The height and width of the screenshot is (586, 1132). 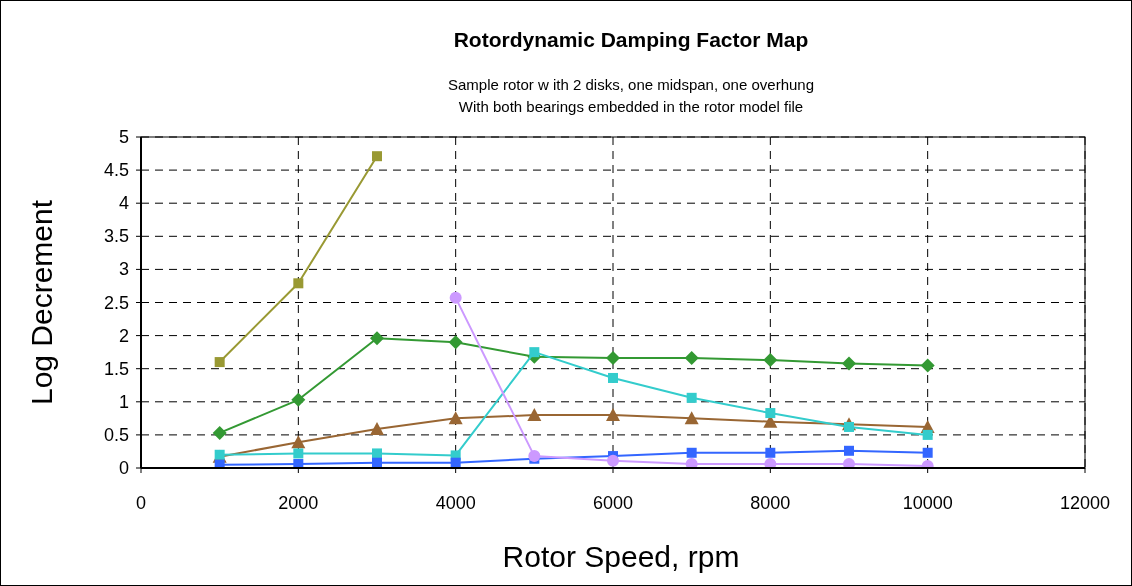 I want to click on y-axis-title: Log Decrement, so click(x=41, y=302).